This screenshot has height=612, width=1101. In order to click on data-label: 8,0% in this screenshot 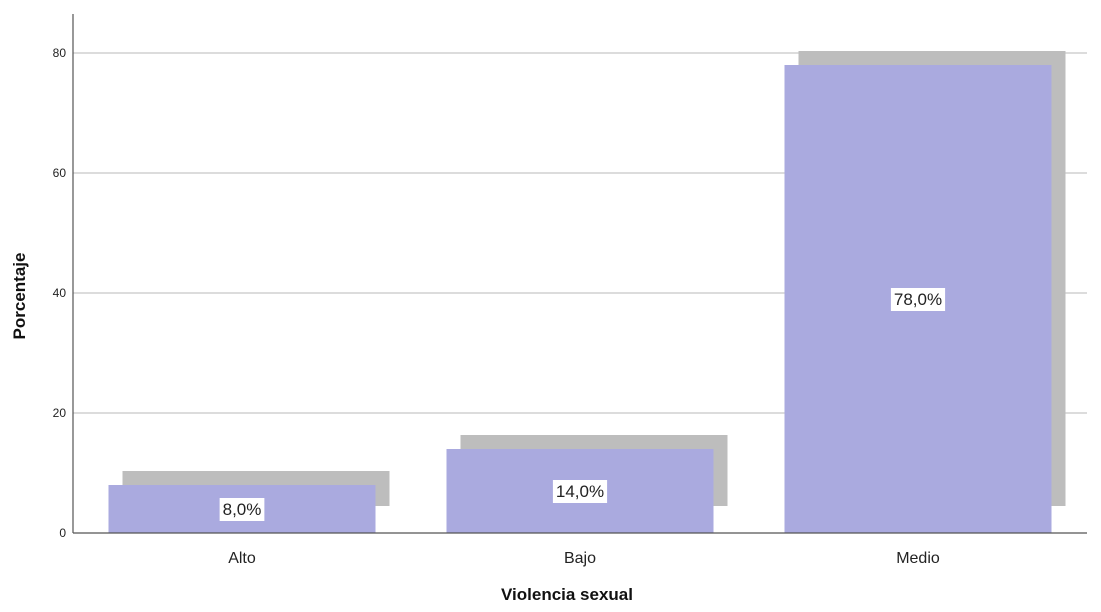, I will do `click(242, 509)`.